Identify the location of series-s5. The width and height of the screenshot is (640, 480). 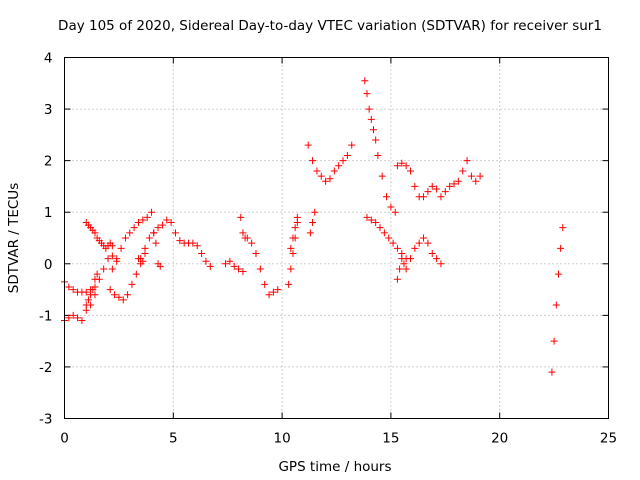
(132, 266).